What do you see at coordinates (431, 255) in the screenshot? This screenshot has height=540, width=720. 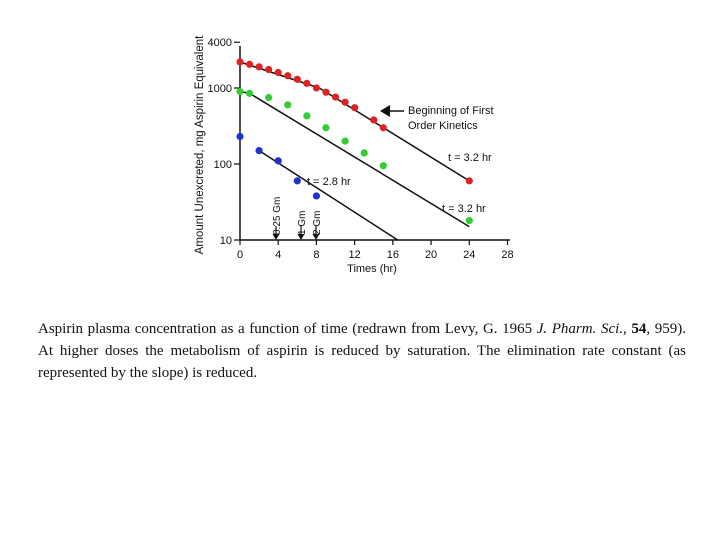 I see `x-tick-label: 20` at bounding box center [431, 255].